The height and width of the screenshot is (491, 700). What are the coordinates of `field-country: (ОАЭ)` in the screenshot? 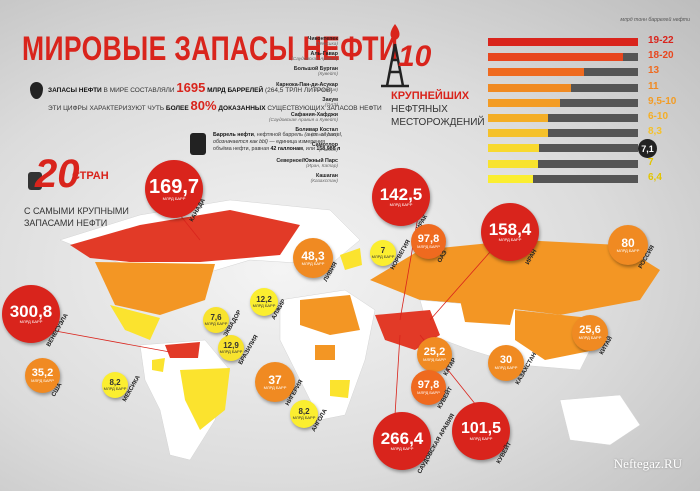 It's located at (331, 105).